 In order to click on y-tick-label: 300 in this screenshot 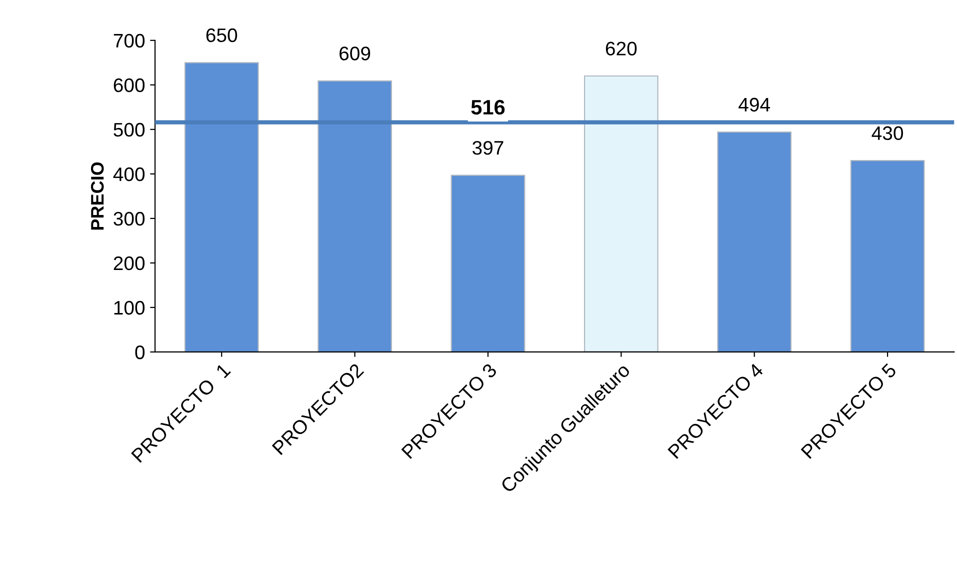, I will do `click(129, 219)`.